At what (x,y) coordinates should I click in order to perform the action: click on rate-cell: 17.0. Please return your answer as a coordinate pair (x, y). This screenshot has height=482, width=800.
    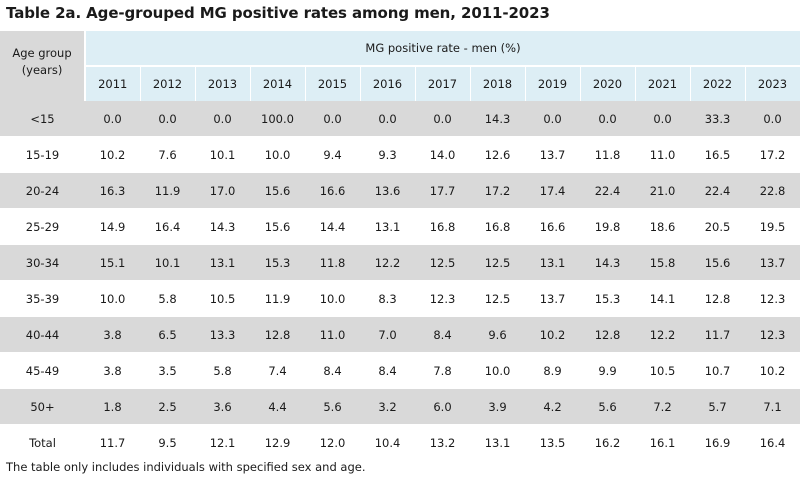
    Looking at the image, I should click on (222, 190).